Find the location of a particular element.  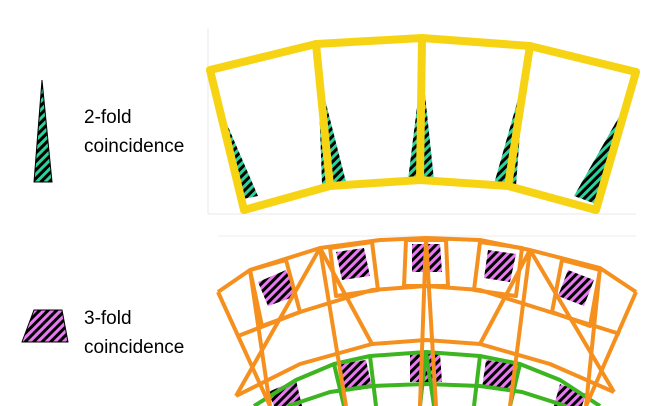

two-fold-label-line2: coincidence is located at coordinates (134, 146).